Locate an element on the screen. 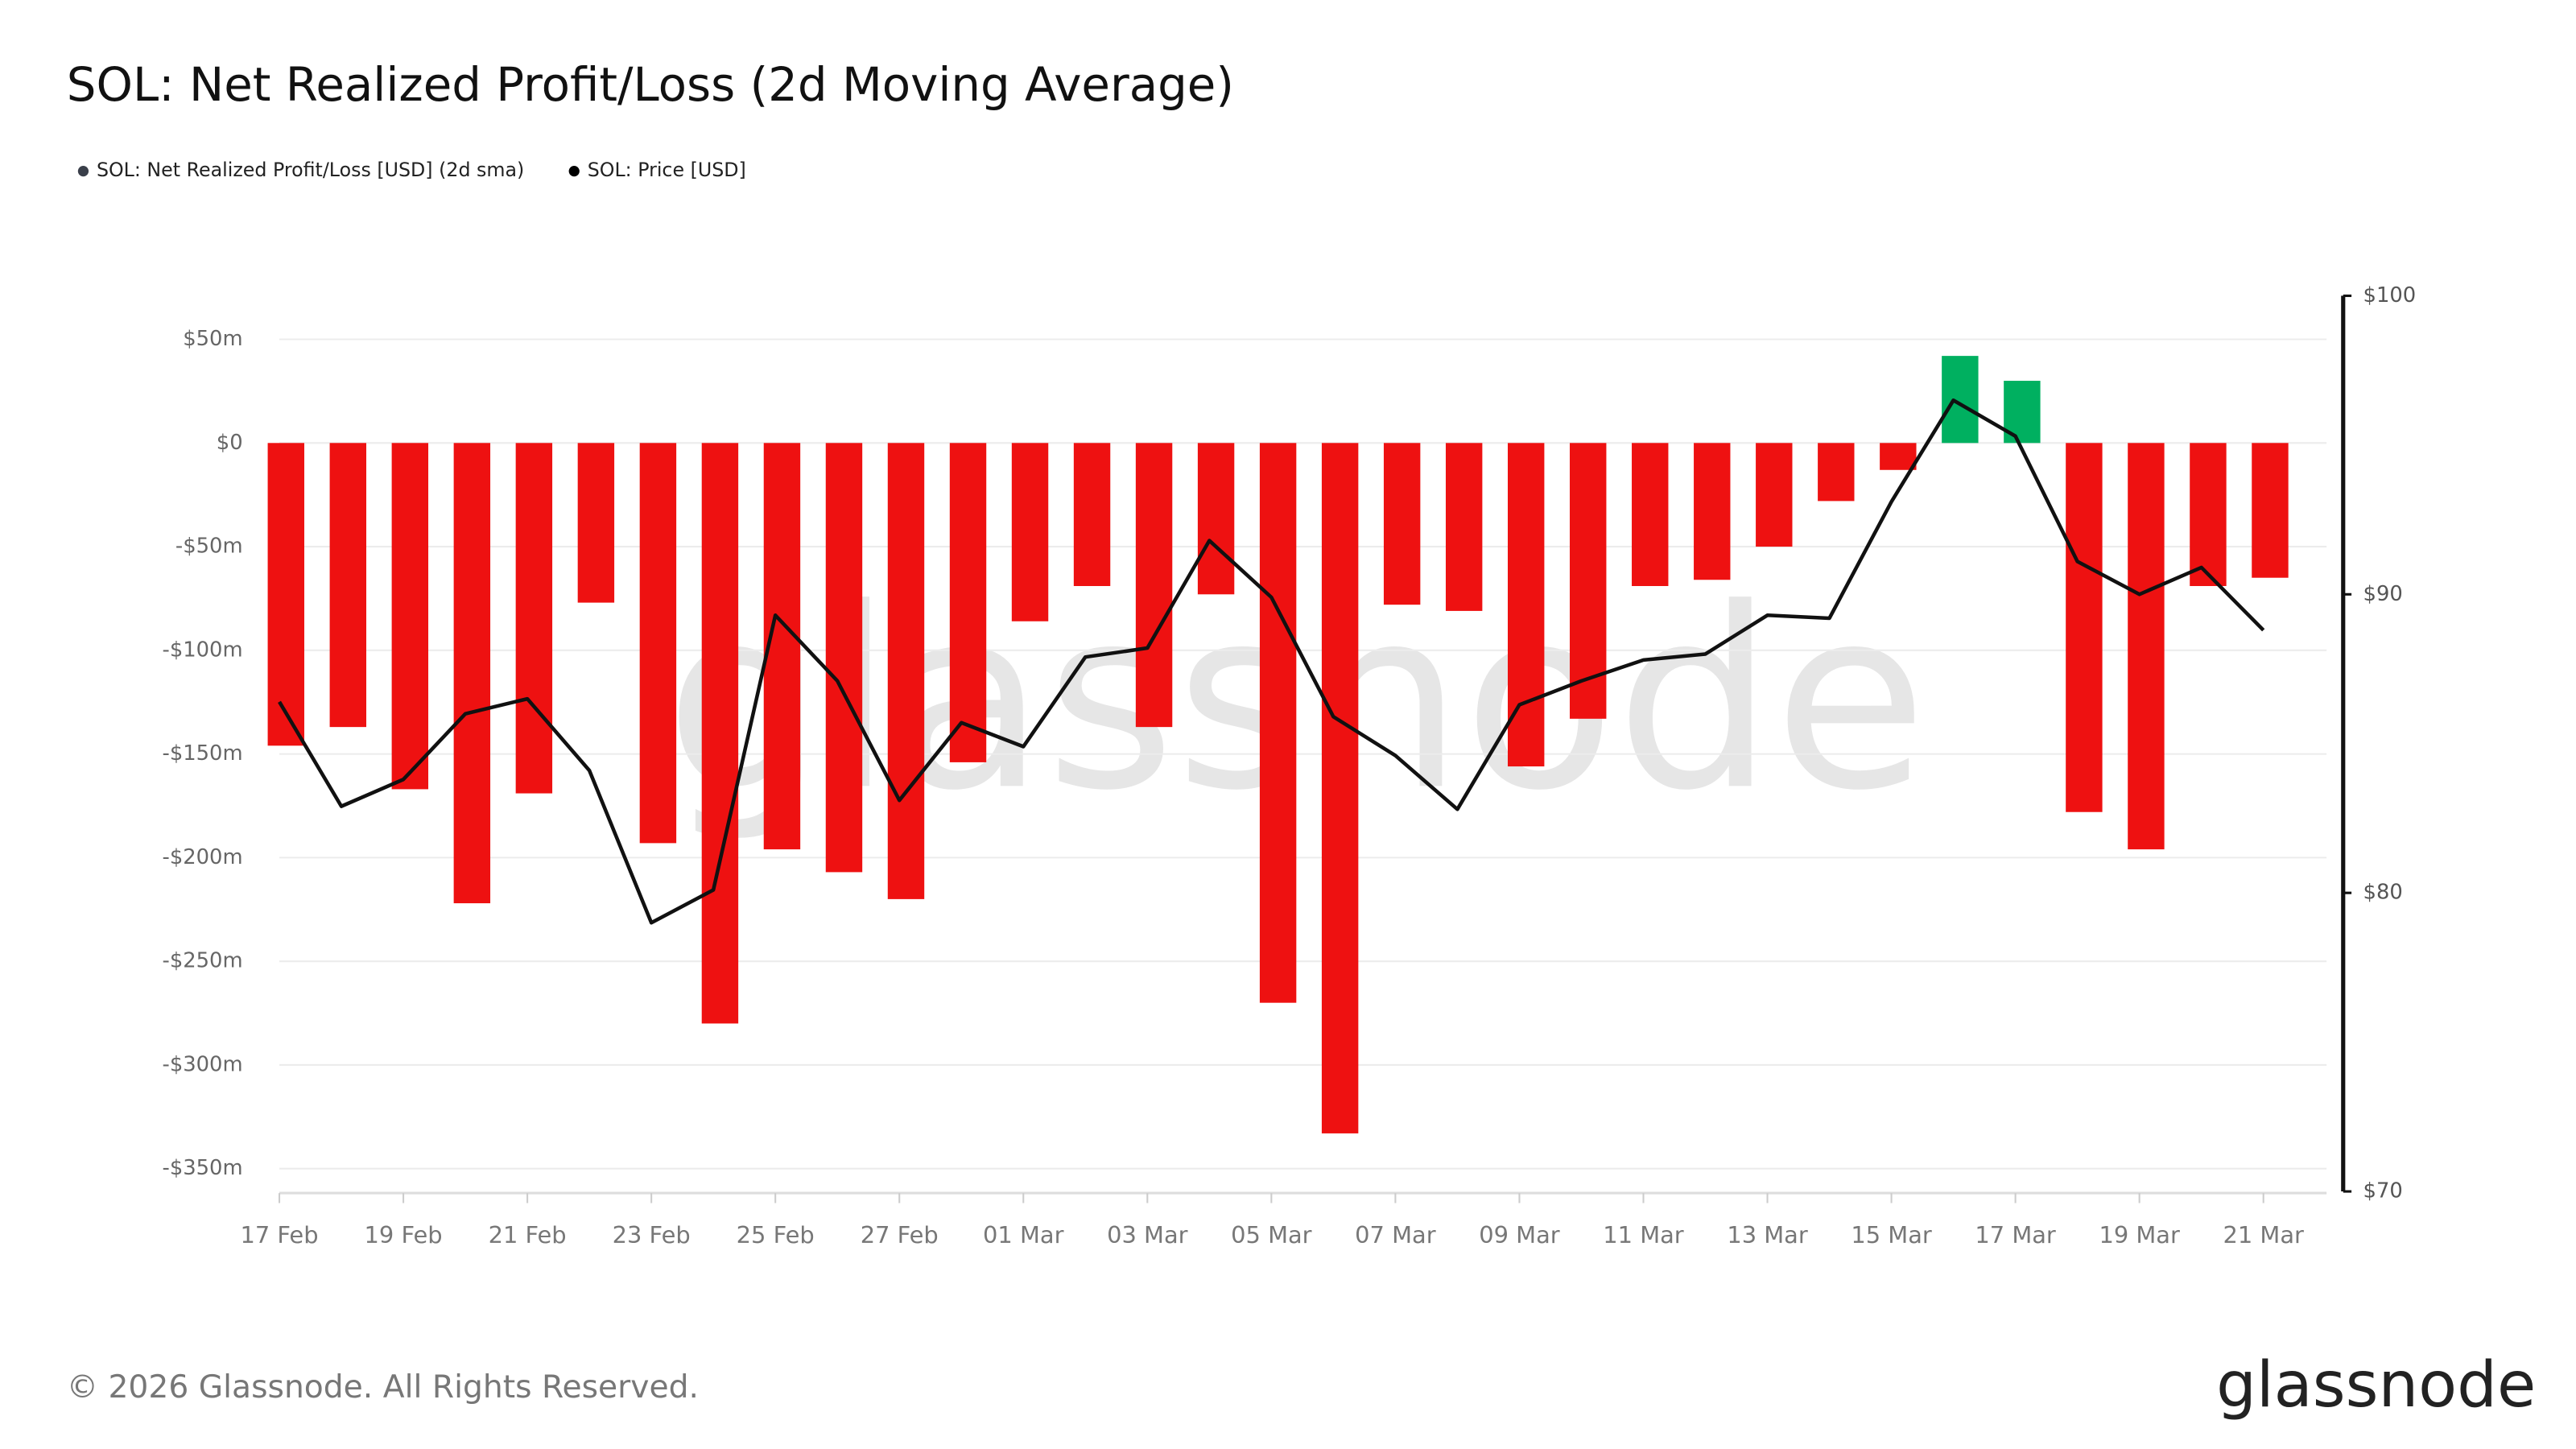 The height and width of the screenshot is (1449, 2576). x-tick-label: 07 Mar is located at coordinates (1395, 1235).